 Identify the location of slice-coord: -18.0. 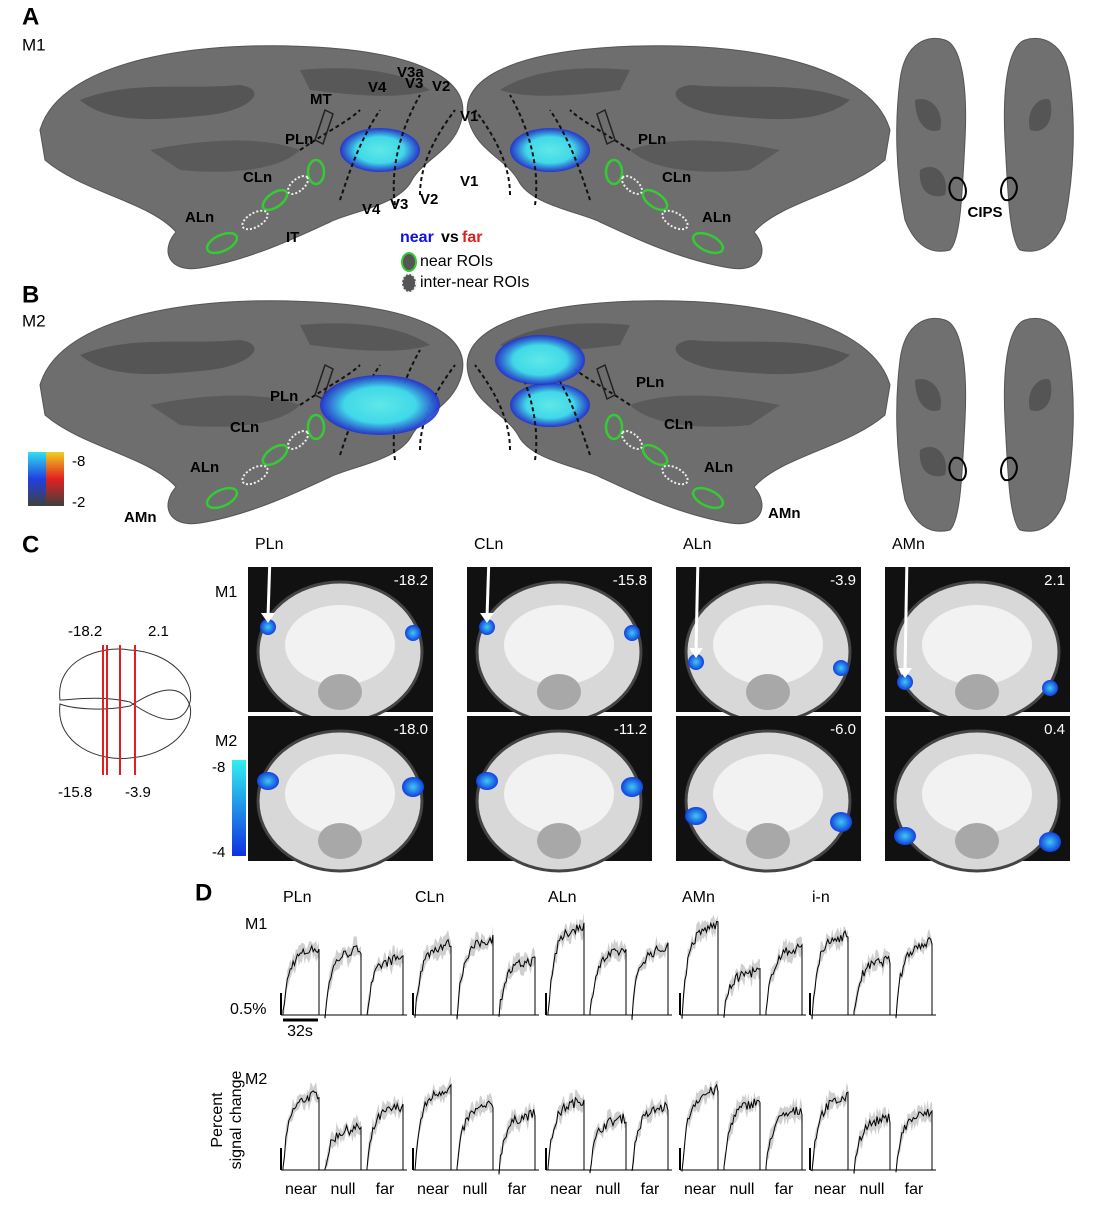
(411, 729).